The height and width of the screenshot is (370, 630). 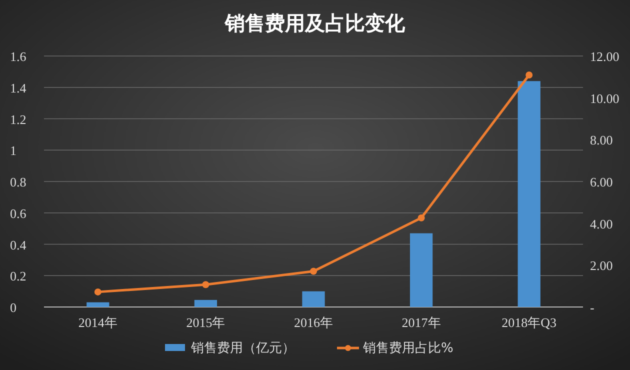 What do you see at coordinates (601, 224) in the screenshot?
I see `y2-tick-label: 4.00` at bounding box center [601, 224].